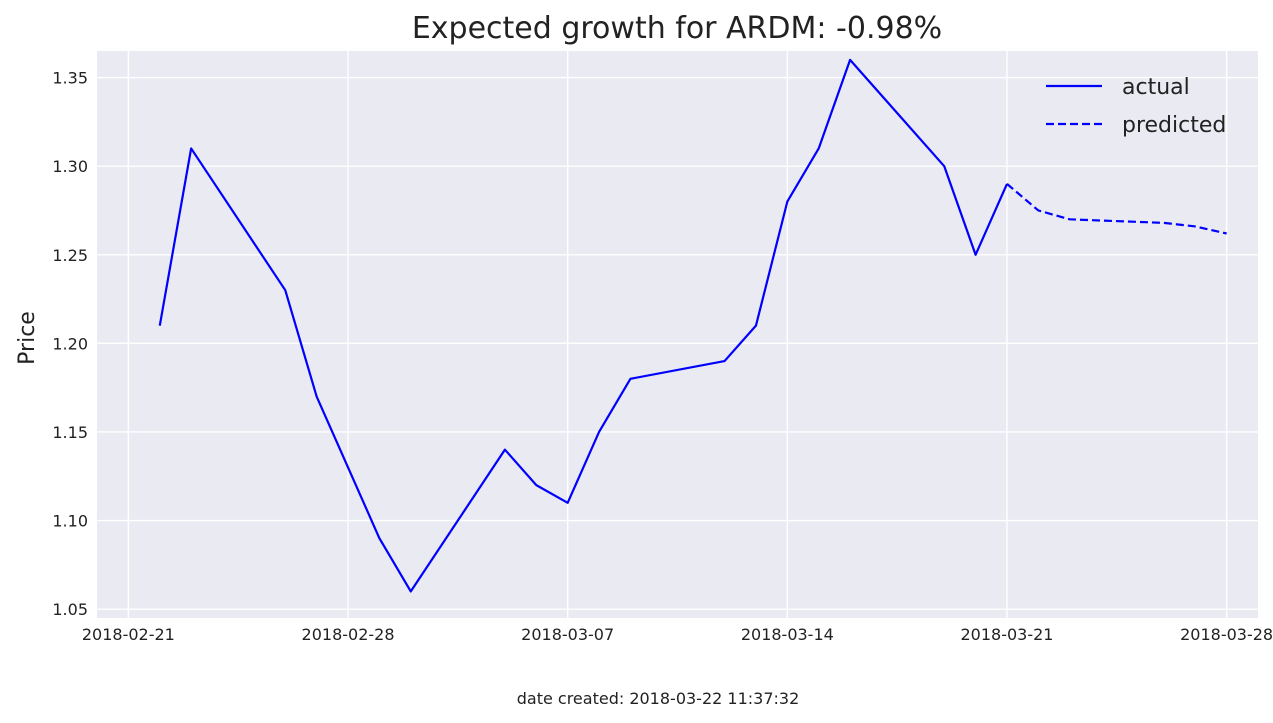 This screenshot has height=723, width=1273. What do you see at coordinates (1174, 125) in the screenshot?
I see `legend-predicted-label: predicted` at bounding box center [1174, 125].